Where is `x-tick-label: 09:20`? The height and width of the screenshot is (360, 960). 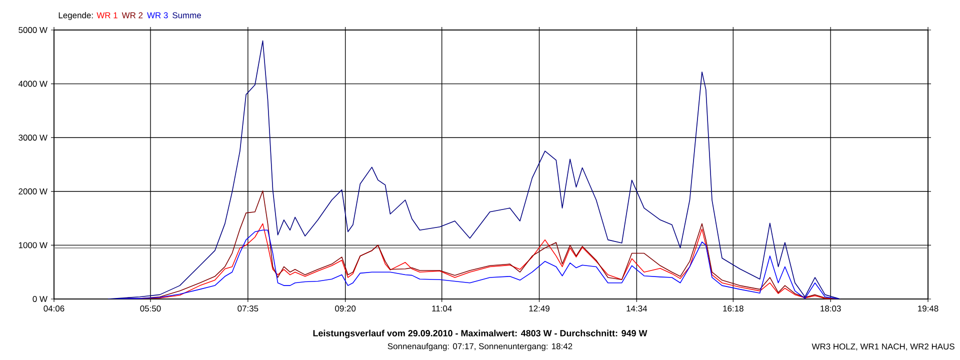 x-tick-label: 09:20 is located at coordinates (345, 309).